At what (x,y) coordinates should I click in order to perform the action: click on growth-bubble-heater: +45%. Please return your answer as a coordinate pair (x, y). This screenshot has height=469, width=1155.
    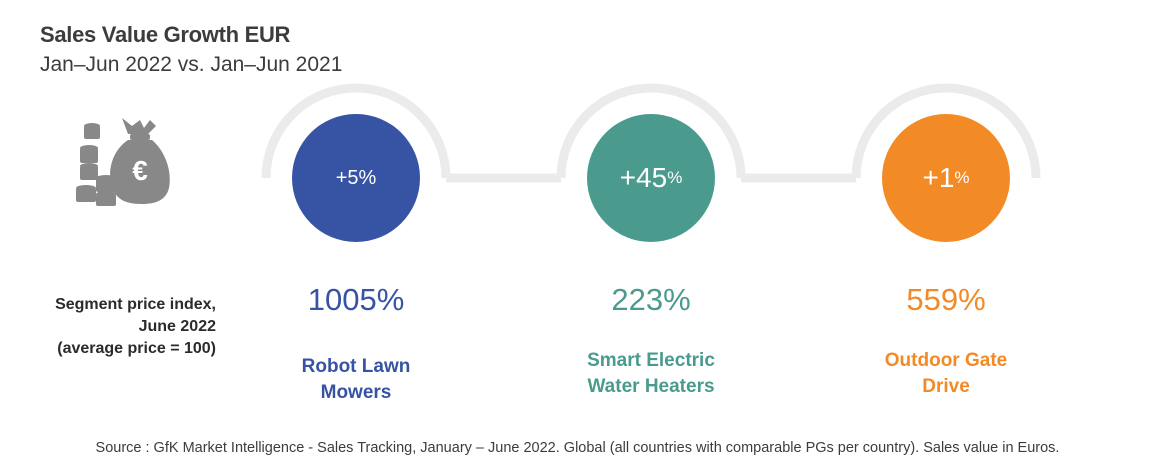
    Looking at the image, I should click on (651, 178).